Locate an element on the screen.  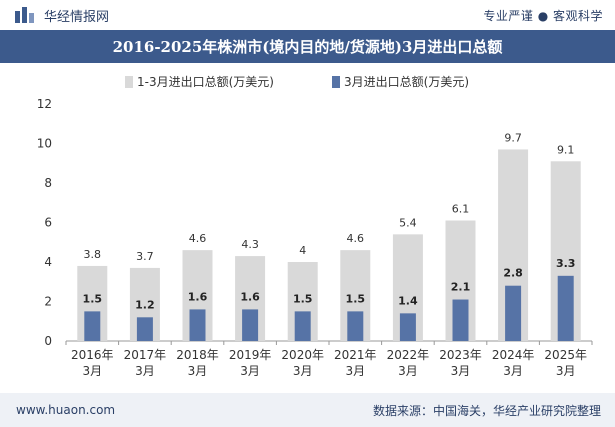
x-tick-label-year: 2020年 is located at coordinates (302, 355).